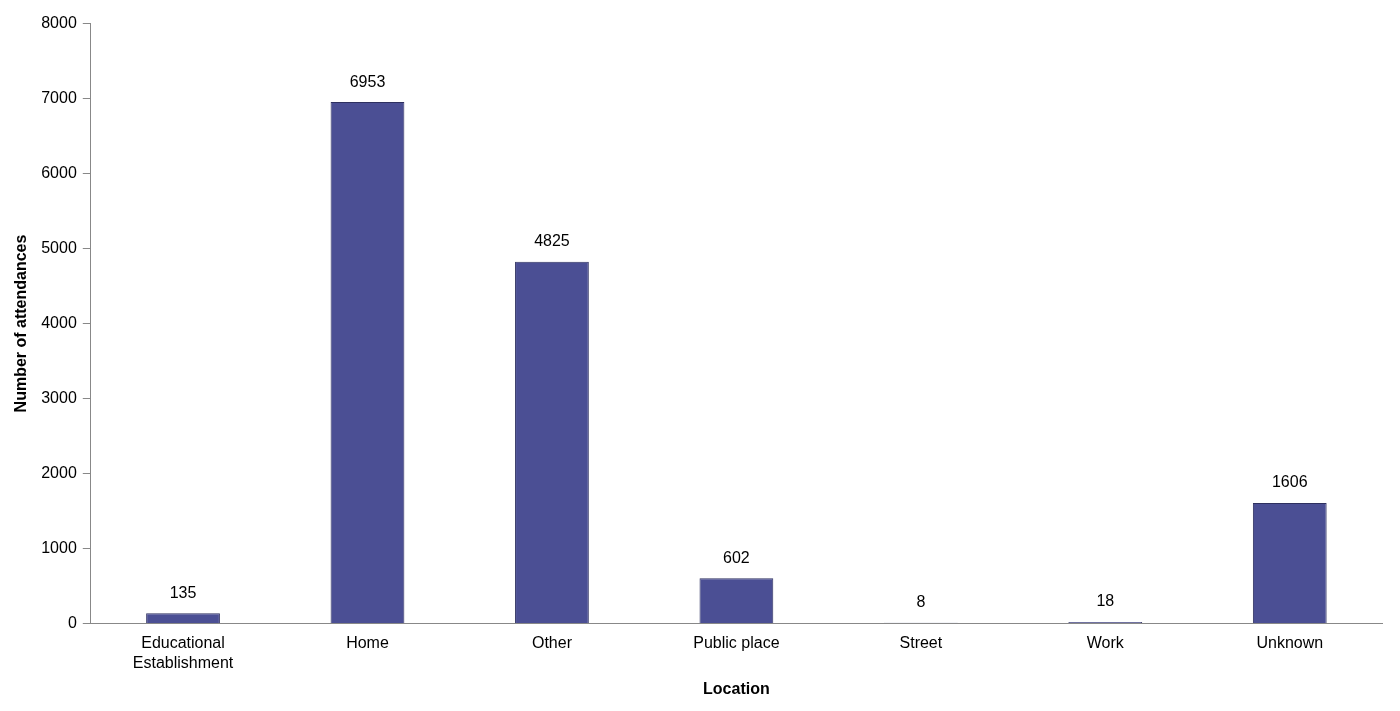 The height and width of the screenshot is (711, 1400). Describe the element at coordinates (183, 592) in the screenshot. I see `data-label: 135` at that location.